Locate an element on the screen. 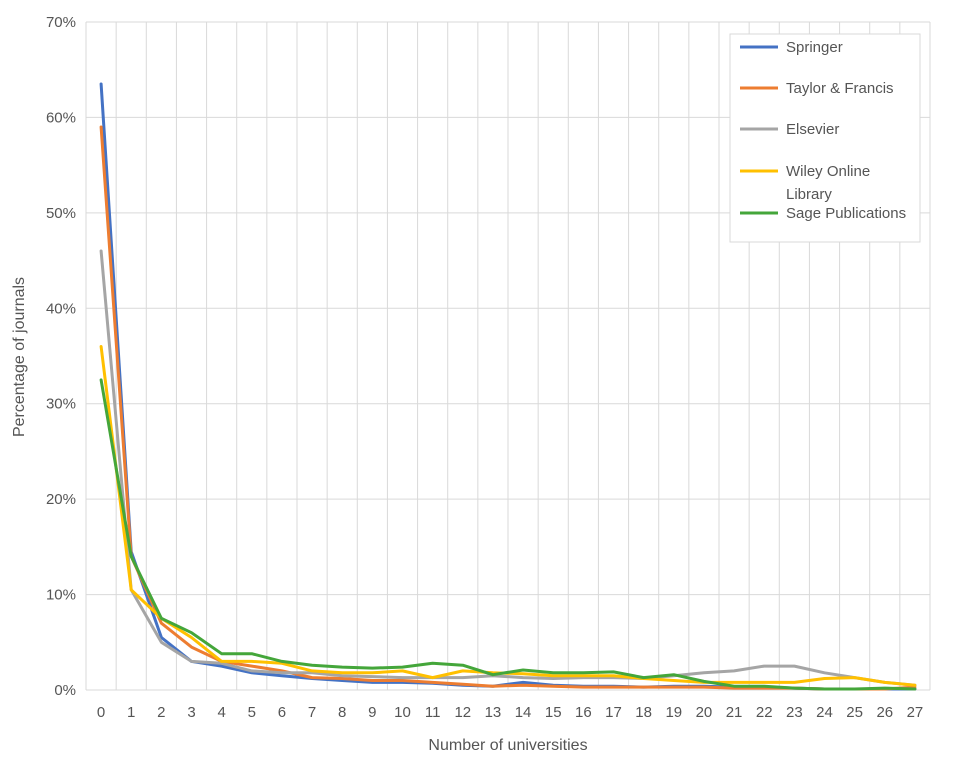 Image resolution: width=960 pixels, height=759 pixels. y-tick-label: 0% is located at coordinates (65, 690).